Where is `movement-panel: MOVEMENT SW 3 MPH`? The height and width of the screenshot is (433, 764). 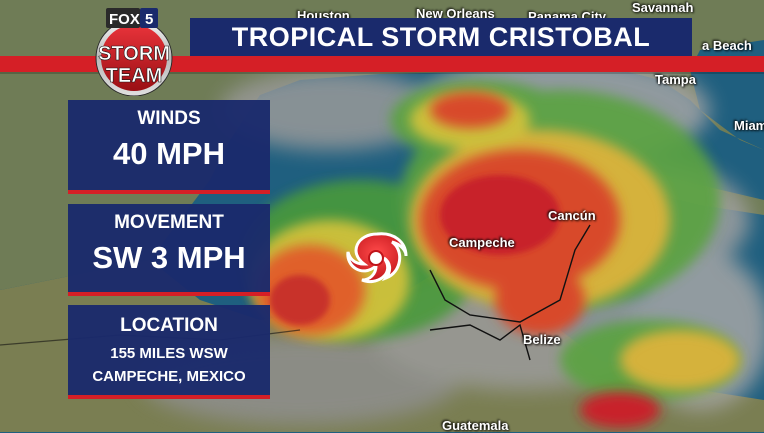
movement-panel: MOVEMENT SW 3 MPH is located at coordinates (169, 250).